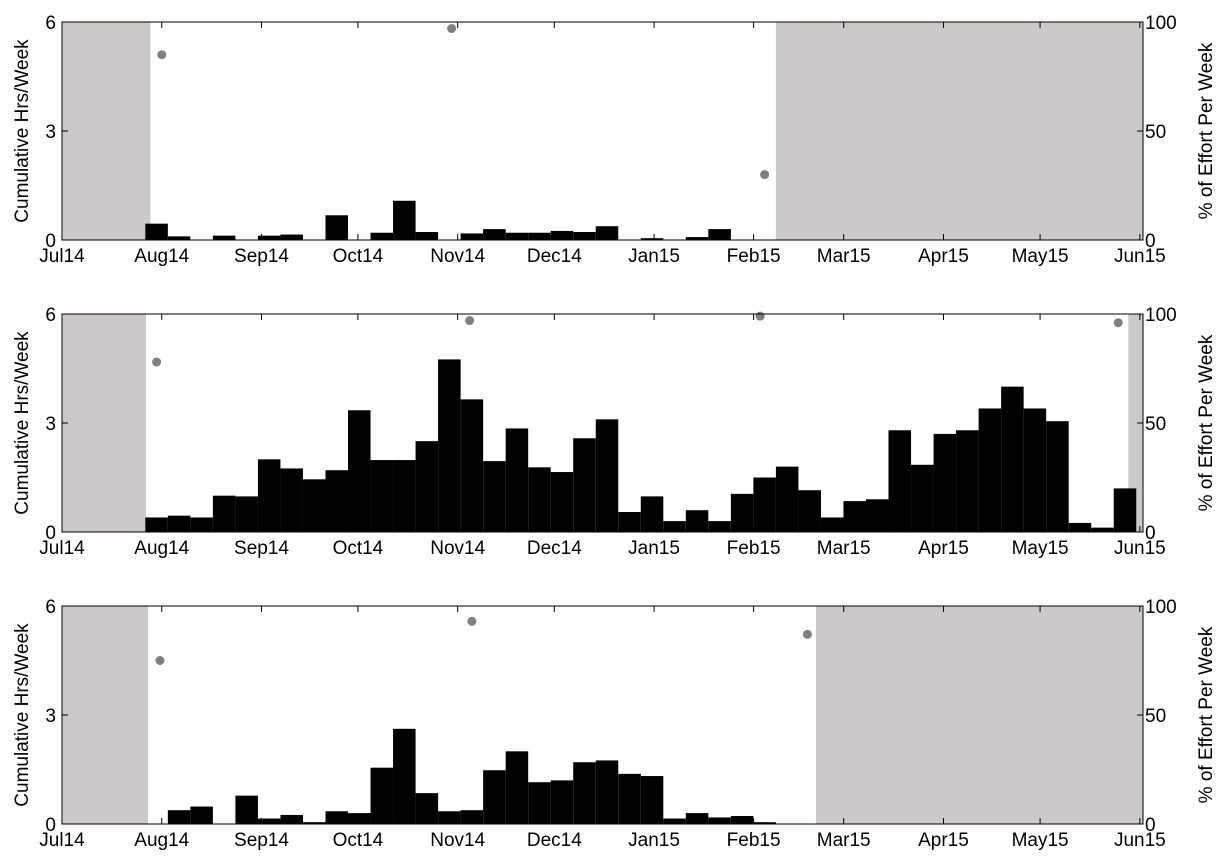 Image resolution: width=1223 pixels, height=858 pixels. I want to click on x-tick-label: Jul14, so click(62, 256).